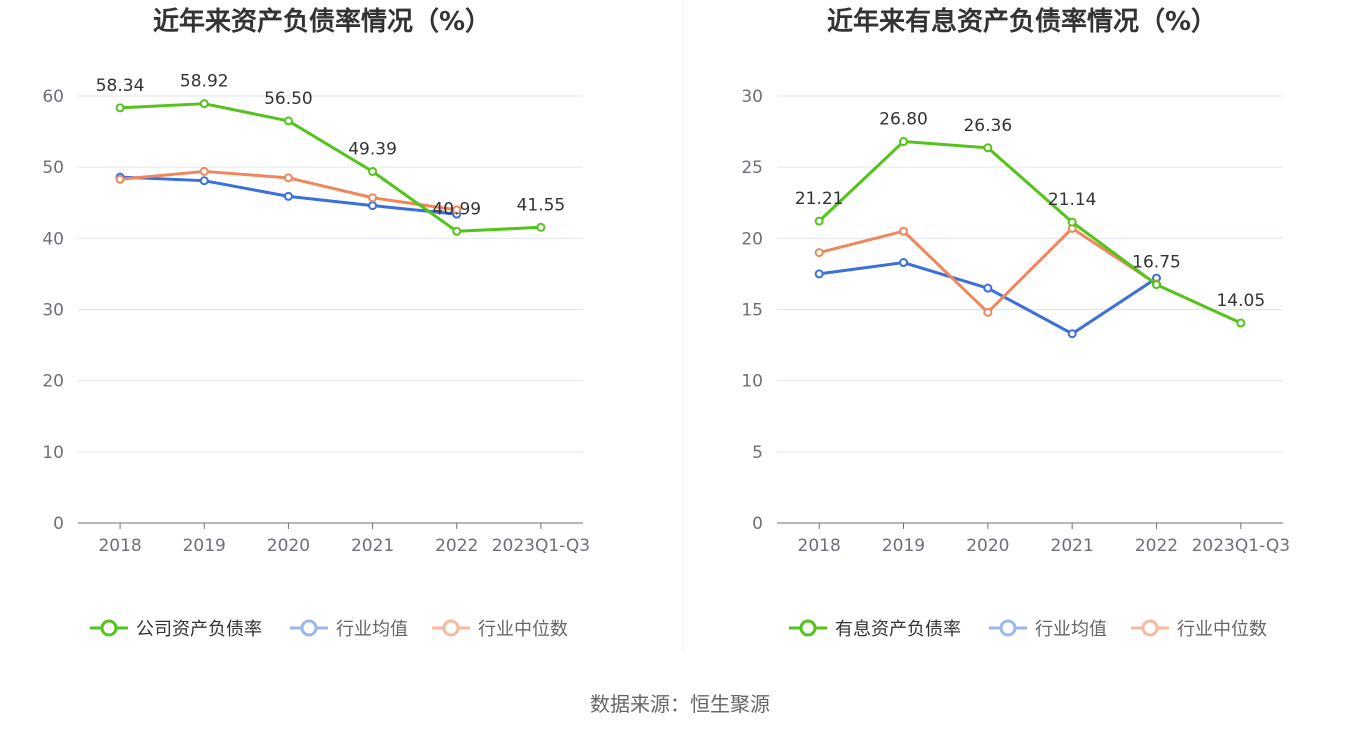 This screenshot has height=734, width=1360. Describe the element at coordinates (752, 311) in the screenshot. I see `y-tick-label: 15` at that location.